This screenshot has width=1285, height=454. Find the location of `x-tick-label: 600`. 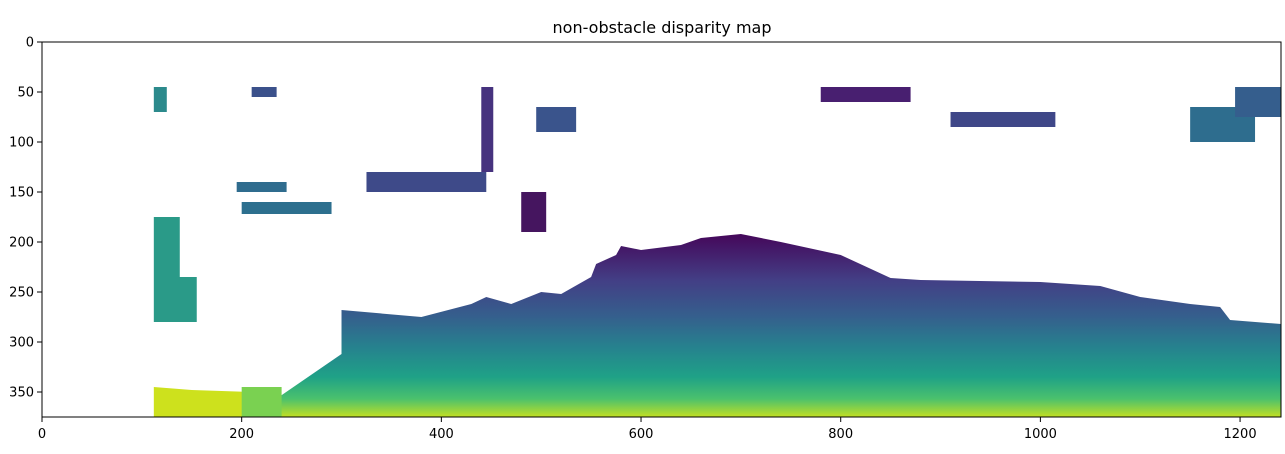

x-tick-label: 600 is located at coordinates (641, 434).